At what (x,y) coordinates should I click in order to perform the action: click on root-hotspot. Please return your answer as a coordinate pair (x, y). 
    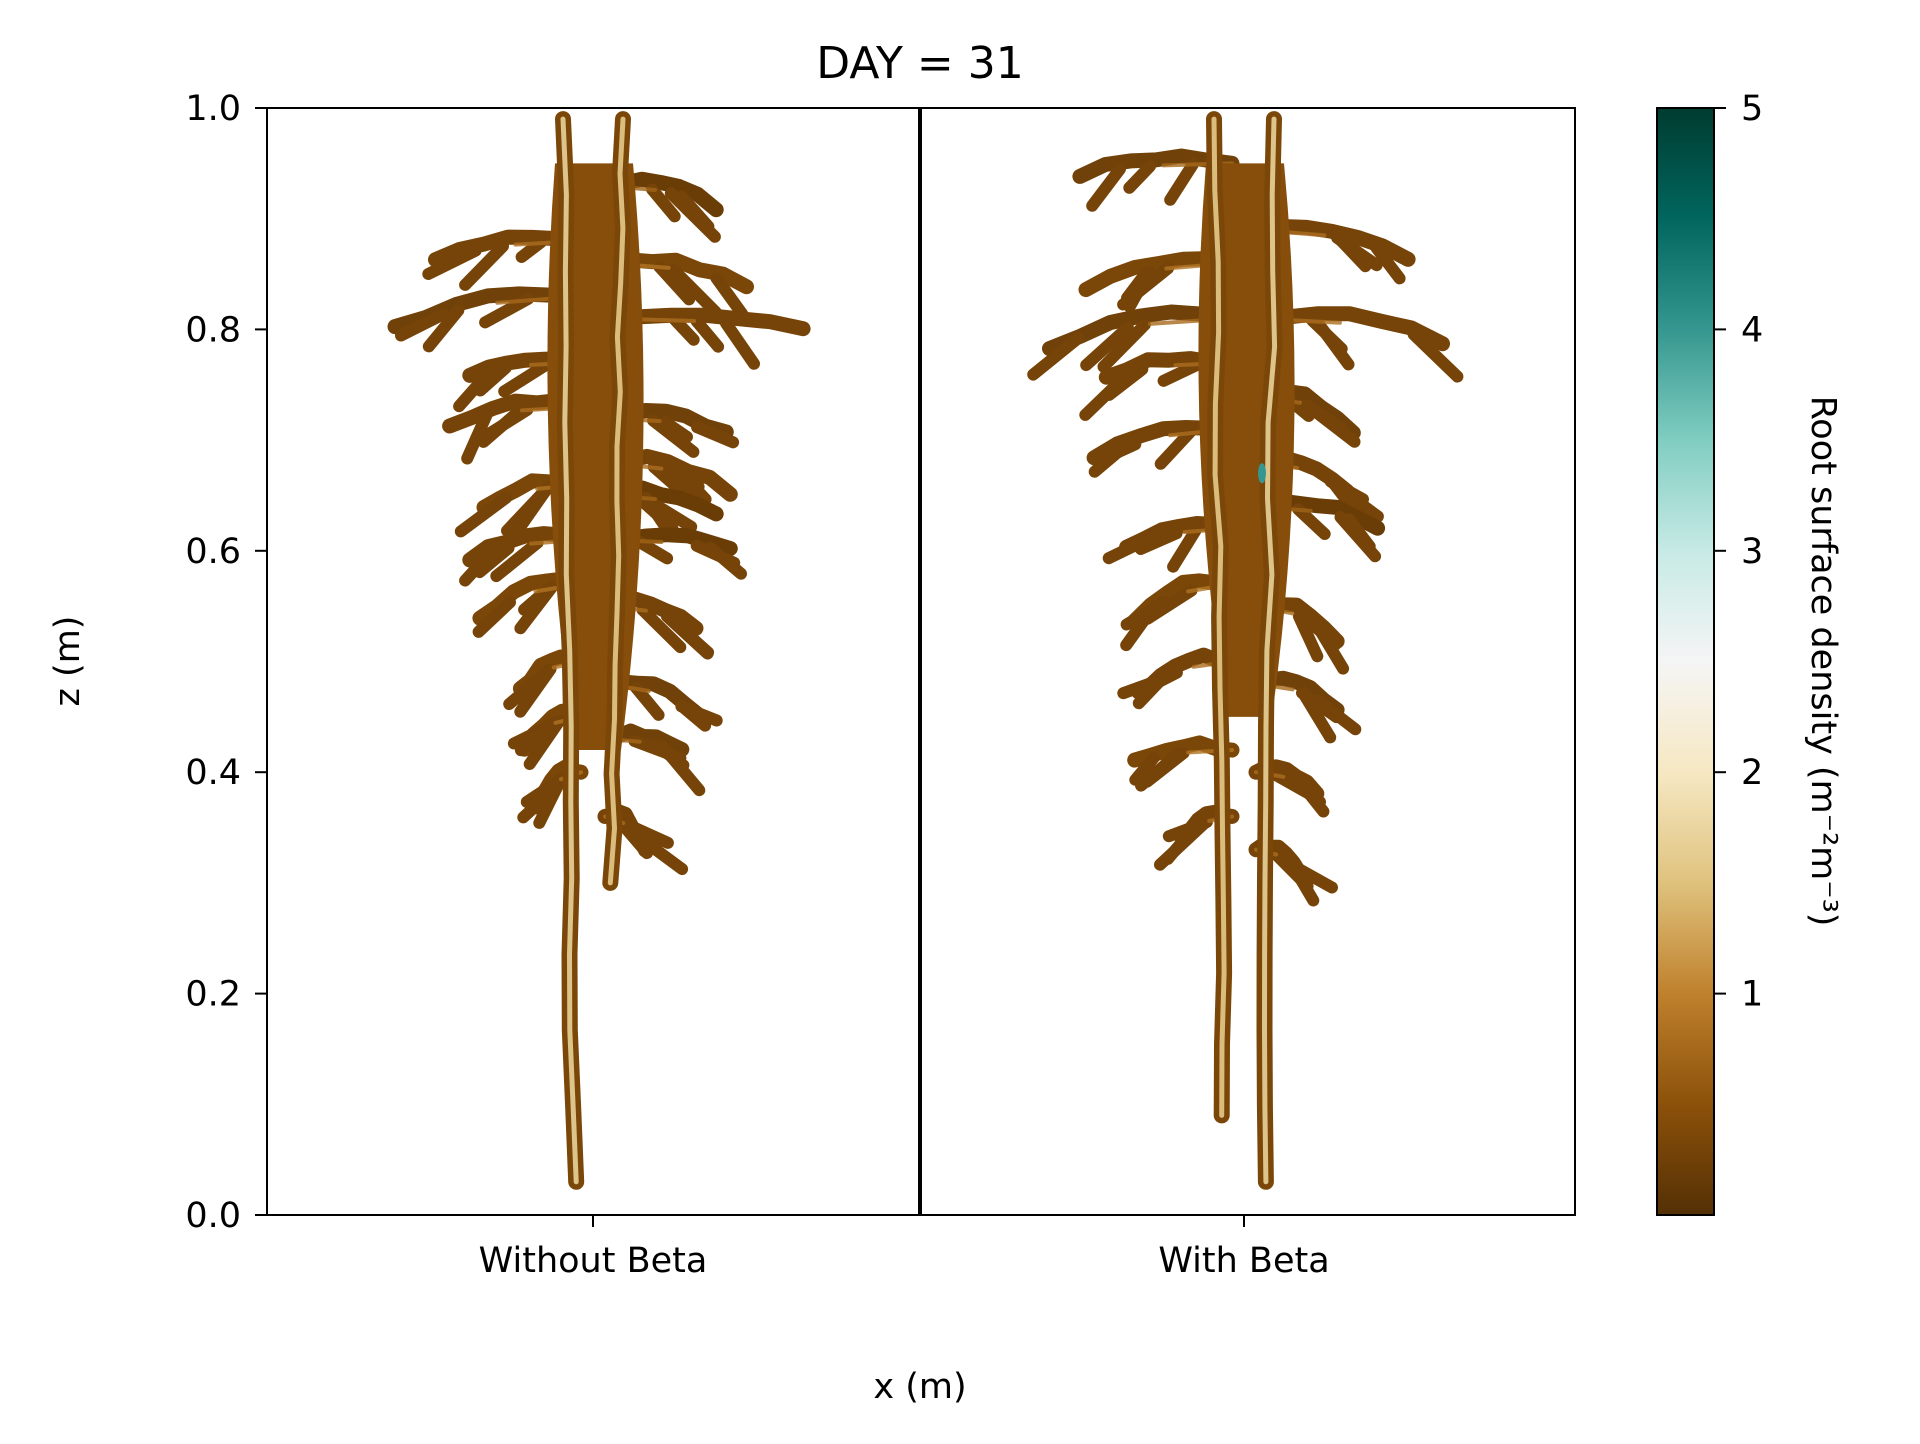
    Looking at the image, I should click on (1262, 473).